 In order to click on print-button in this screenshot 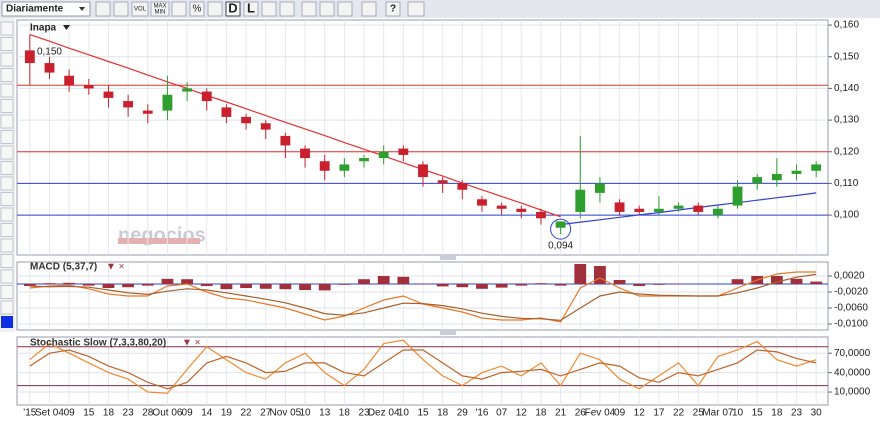, I will do `click(369, 9)`.